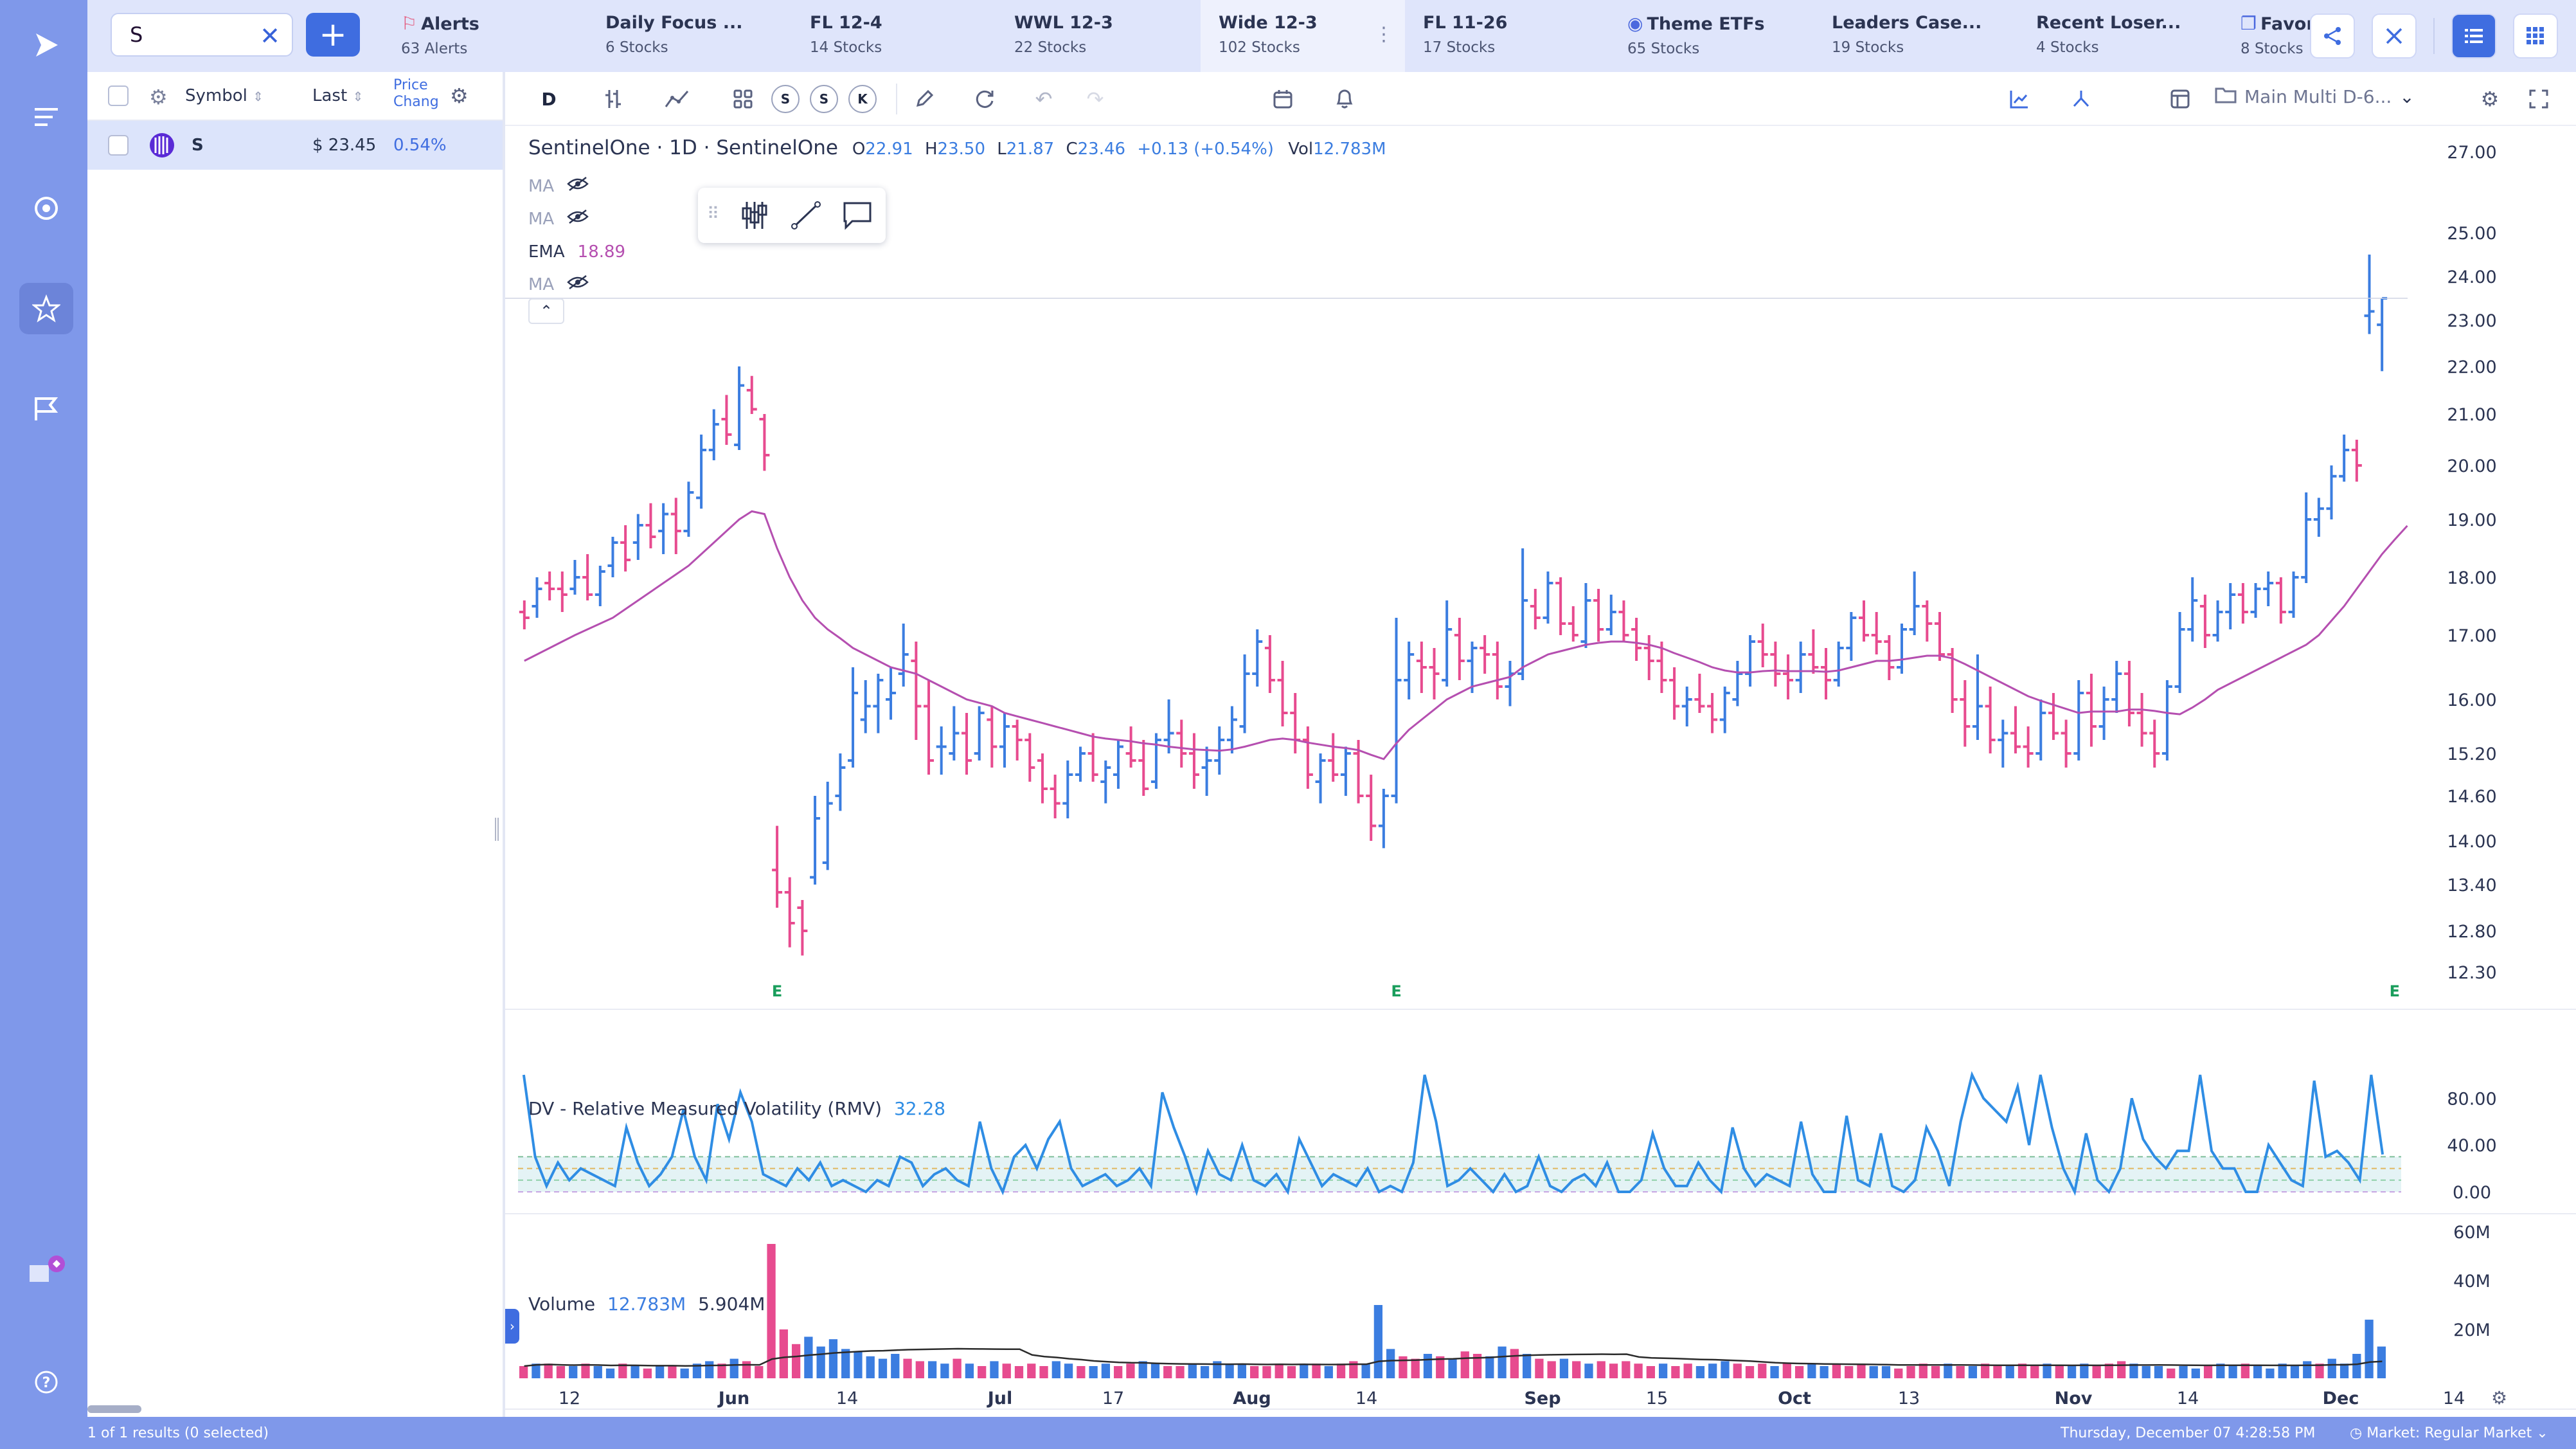 This screenshot has height=1449, width=2576. Describe the element at coordinates (1916, 36) in the screenshot. I see `watchlist-tab: Leaders Case... 19 Stocks` at that location.